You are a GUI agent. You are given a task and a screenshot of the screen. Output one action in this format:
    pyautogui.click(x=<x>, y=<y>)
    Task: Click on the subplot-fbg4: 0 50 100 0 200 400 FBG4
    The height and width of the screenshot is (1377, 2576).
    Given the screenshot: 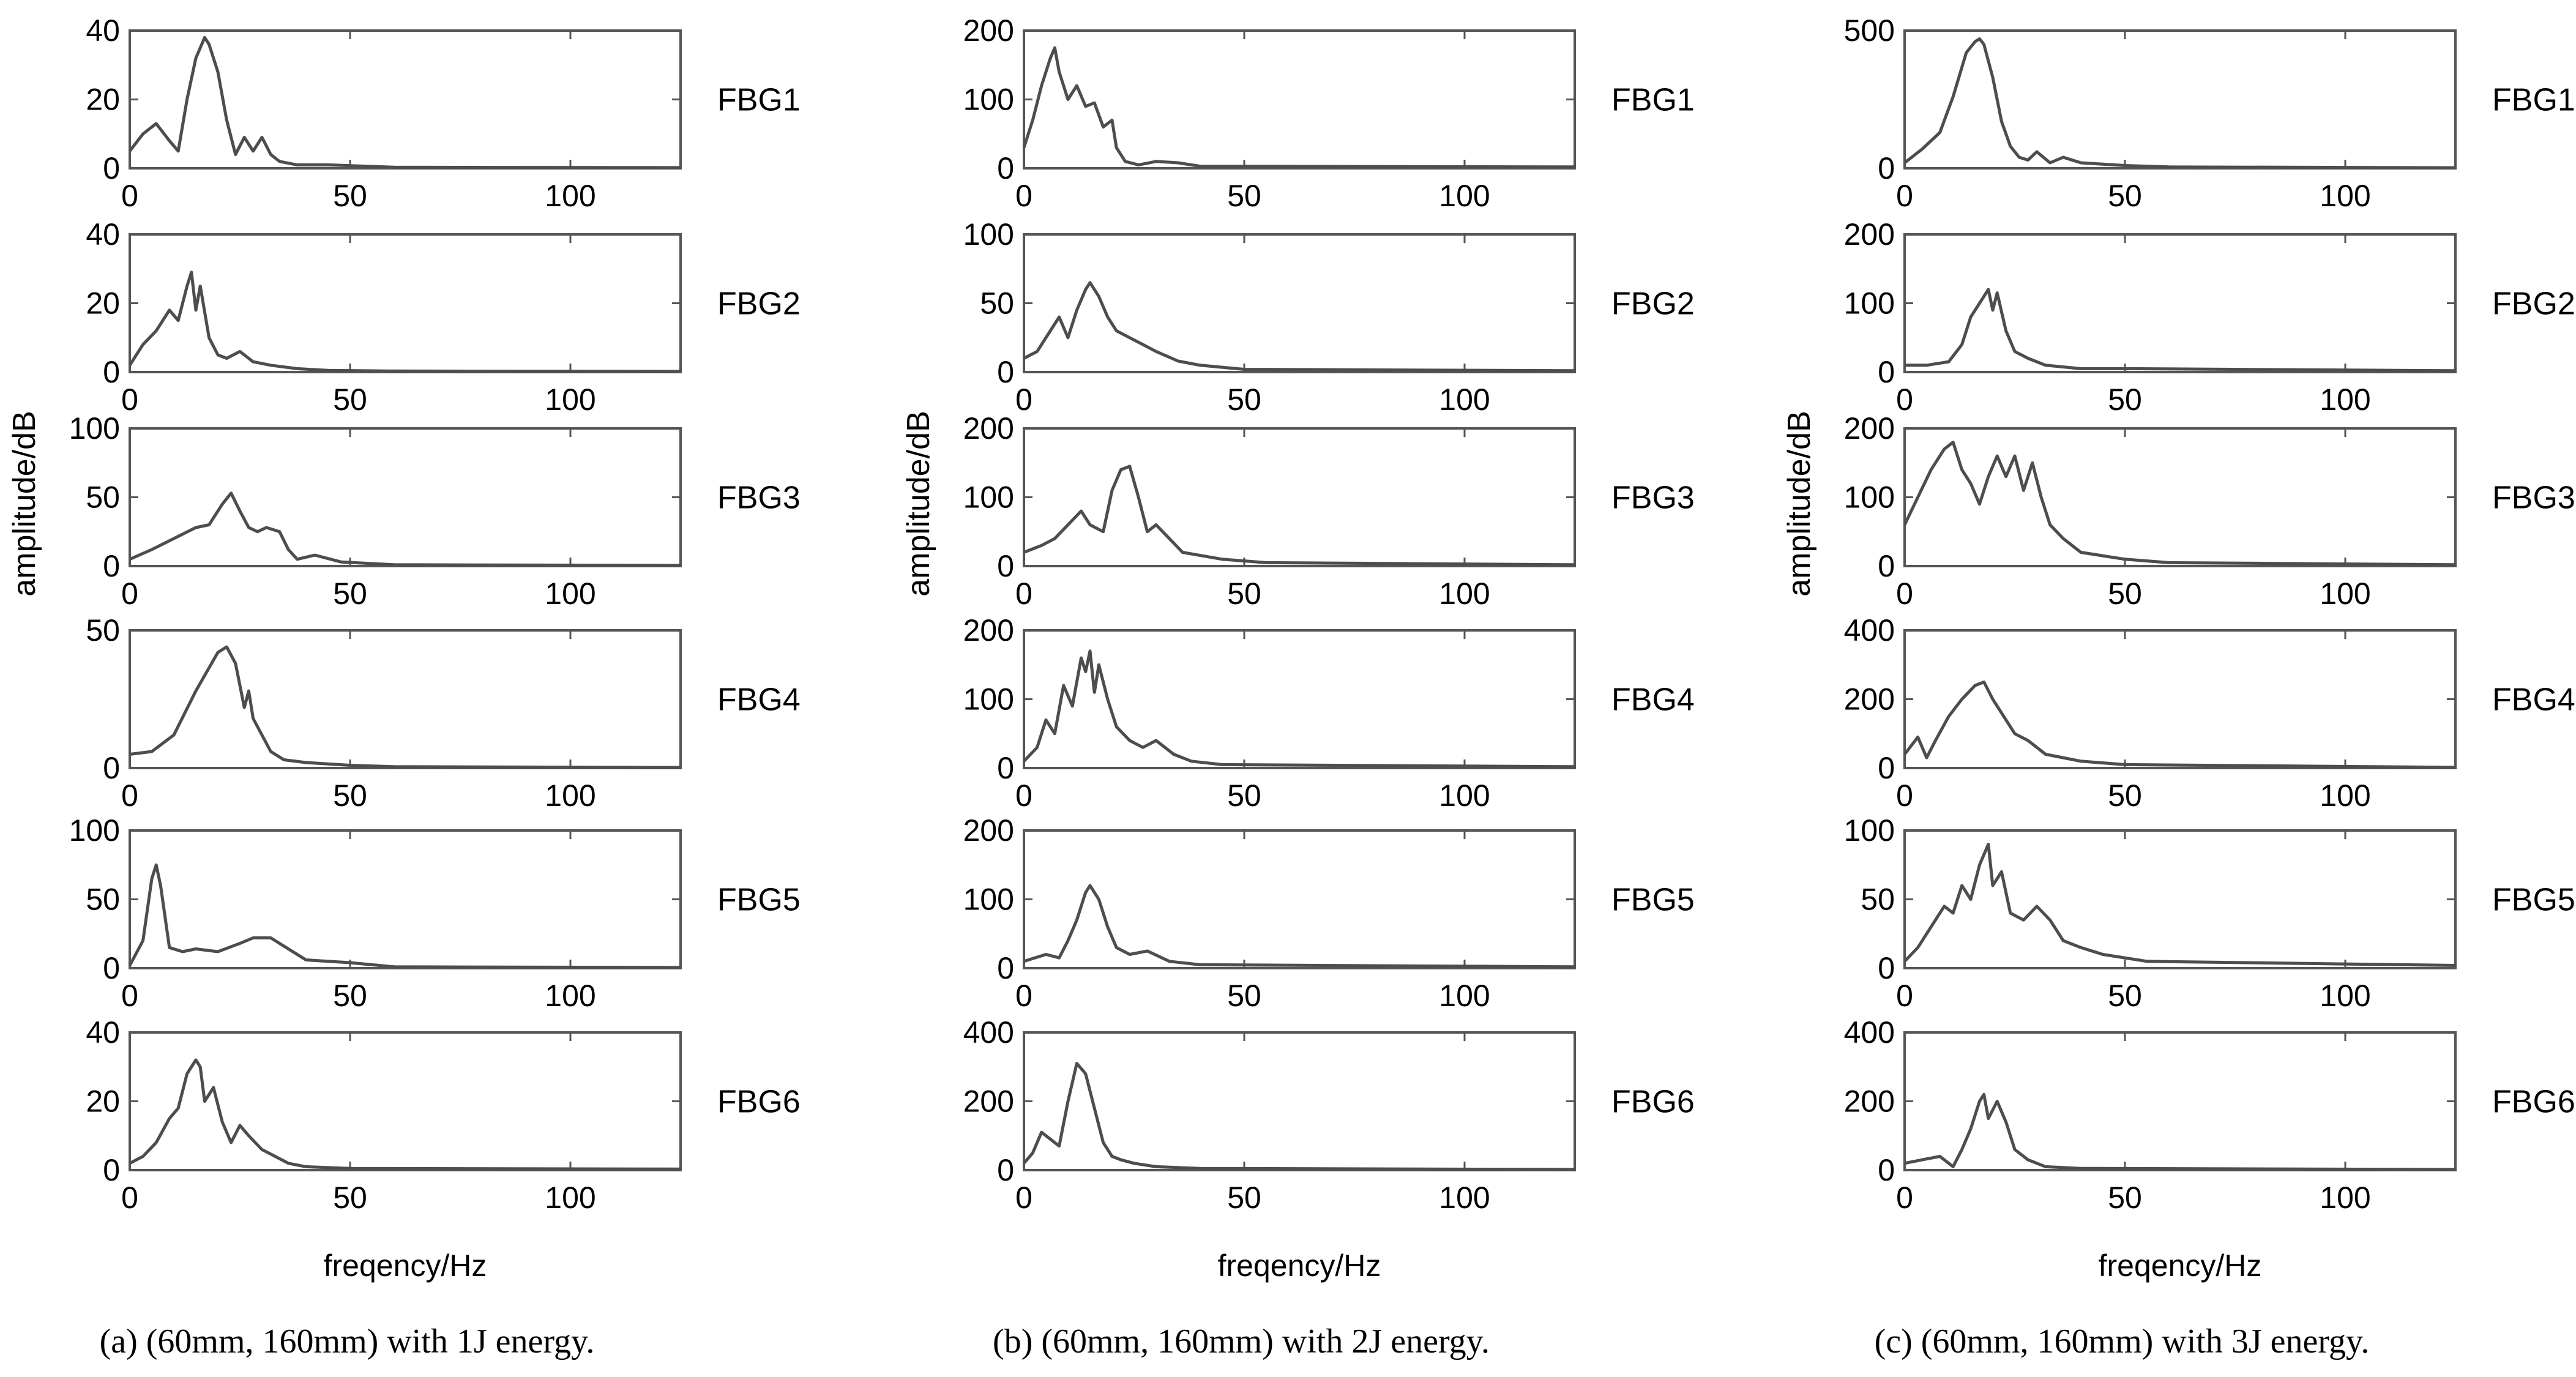 What is the action you would take?
    pyautogui.click(x=2209, y=713)
    